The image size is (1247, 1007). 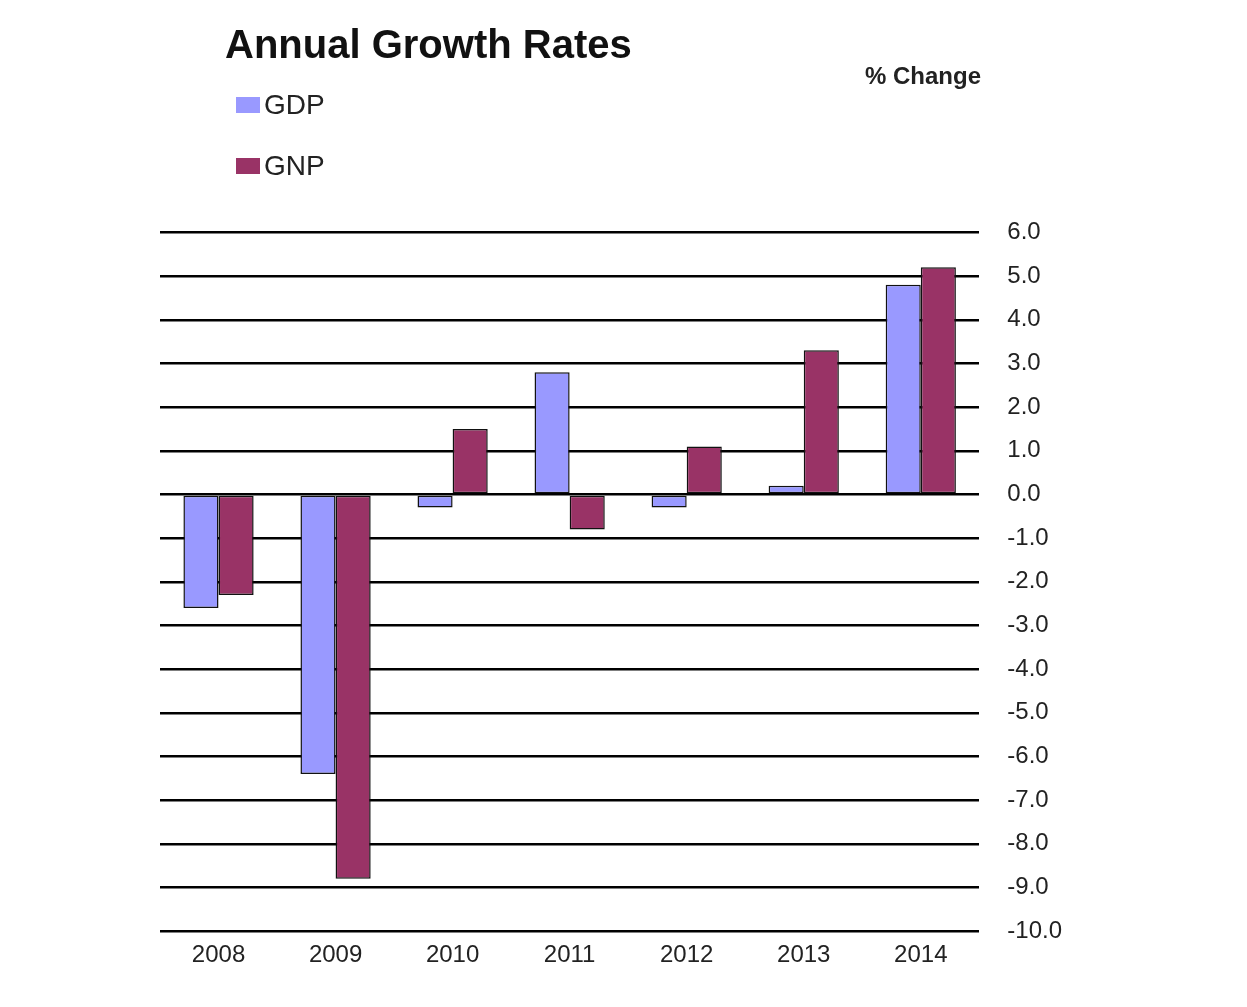 What do you see at coordinates (1028, 580) in the screenshot?
I see `y-tick-label: -2.0` at bounding box center [1028, 580].